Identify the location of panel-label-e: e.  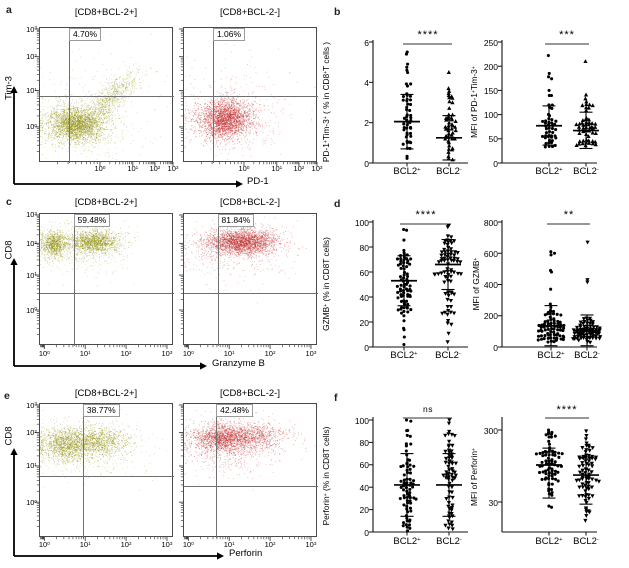
(7, 396).